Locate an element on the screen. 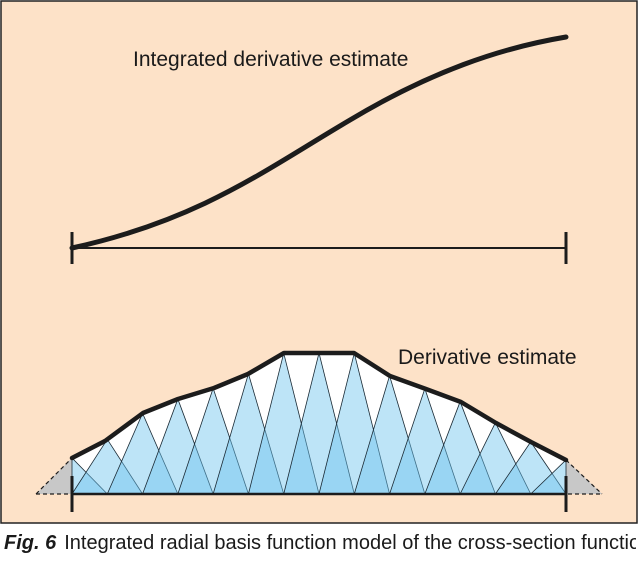 The width and height of the screenshot is (638, 568). derivative-estimate-label: Derivative estimate is located at coordinates (487, 357).